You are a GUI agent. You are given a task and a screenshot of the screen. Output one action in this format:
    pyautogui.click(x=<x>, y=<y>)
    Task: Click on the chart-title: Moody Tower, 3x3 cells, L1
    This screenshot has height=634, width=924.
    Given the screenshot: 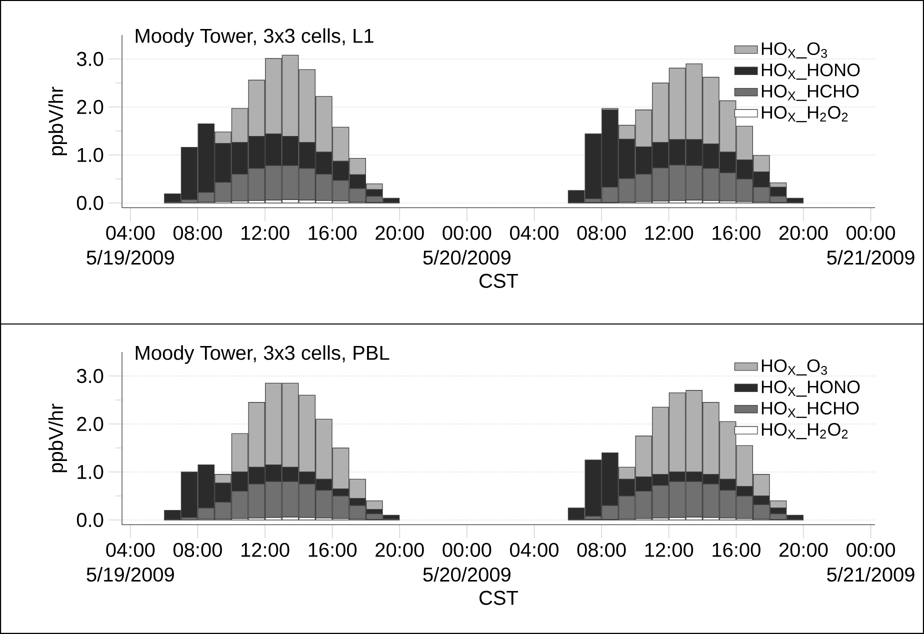 What is the action you would take?
    pyautogui.click(x=255, y=37)
    